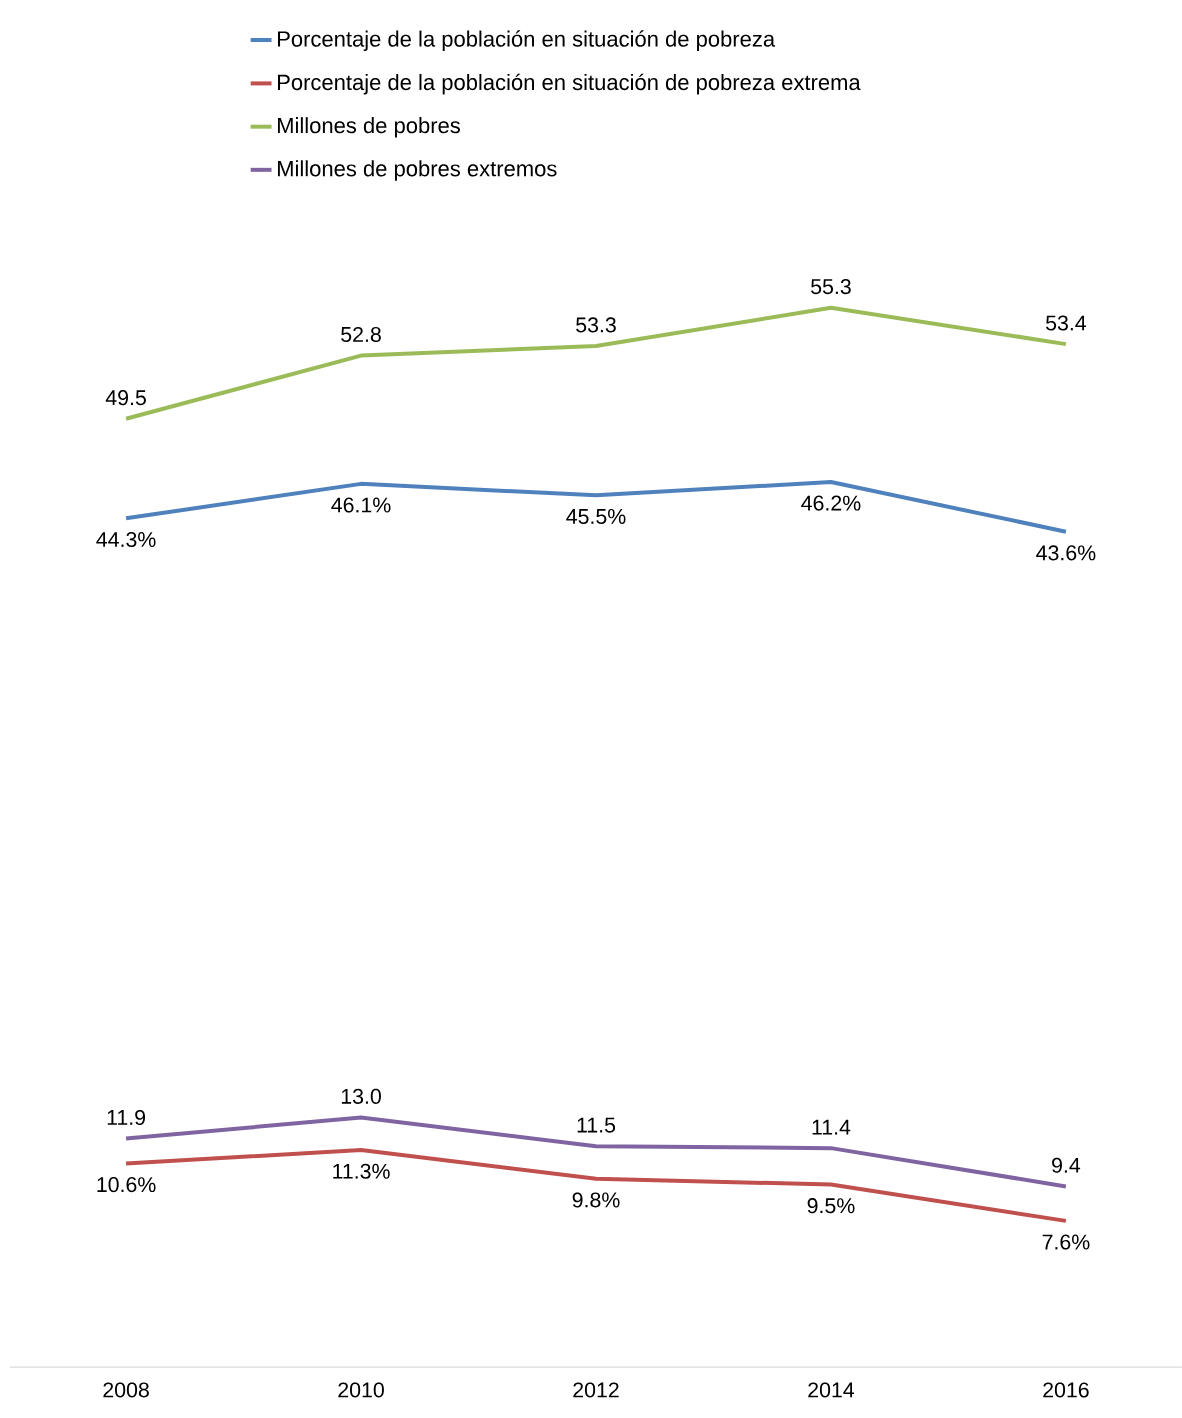  Describe the element at coordinates (361, 1096) in the screenshot. I see `data-label: 13.0` at that location.